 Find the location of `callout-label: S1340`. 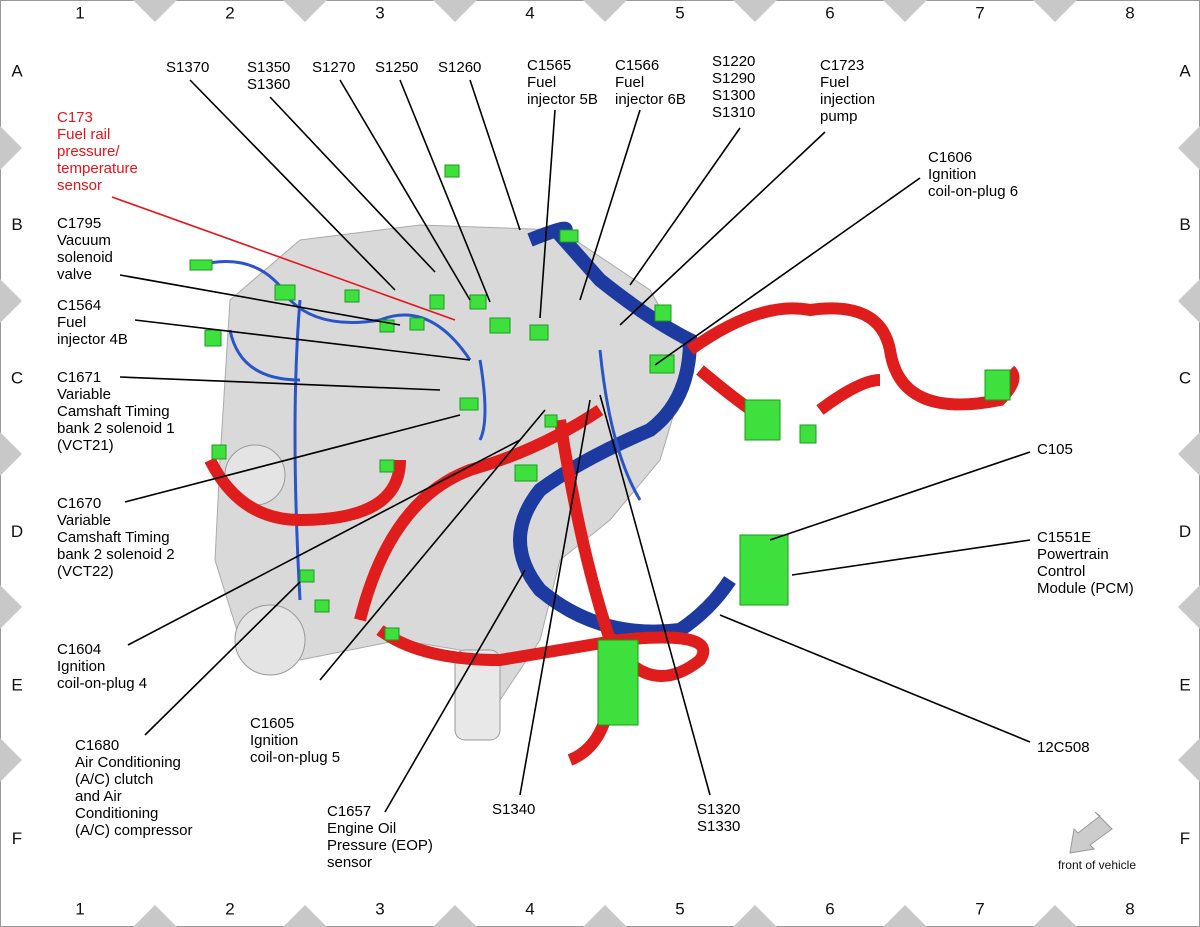

callout-label: S1340 is located at coordinates (513, 809).